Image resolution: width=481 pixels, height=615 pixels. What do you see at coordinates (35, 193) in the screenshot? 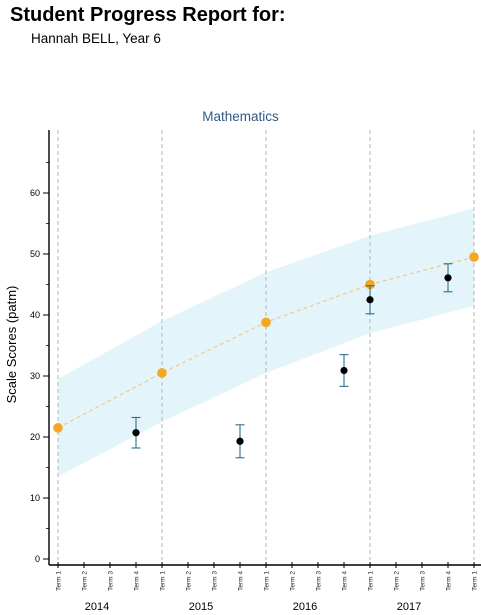
I see `y-tick-label: 60` at bounding box center [35, 193].